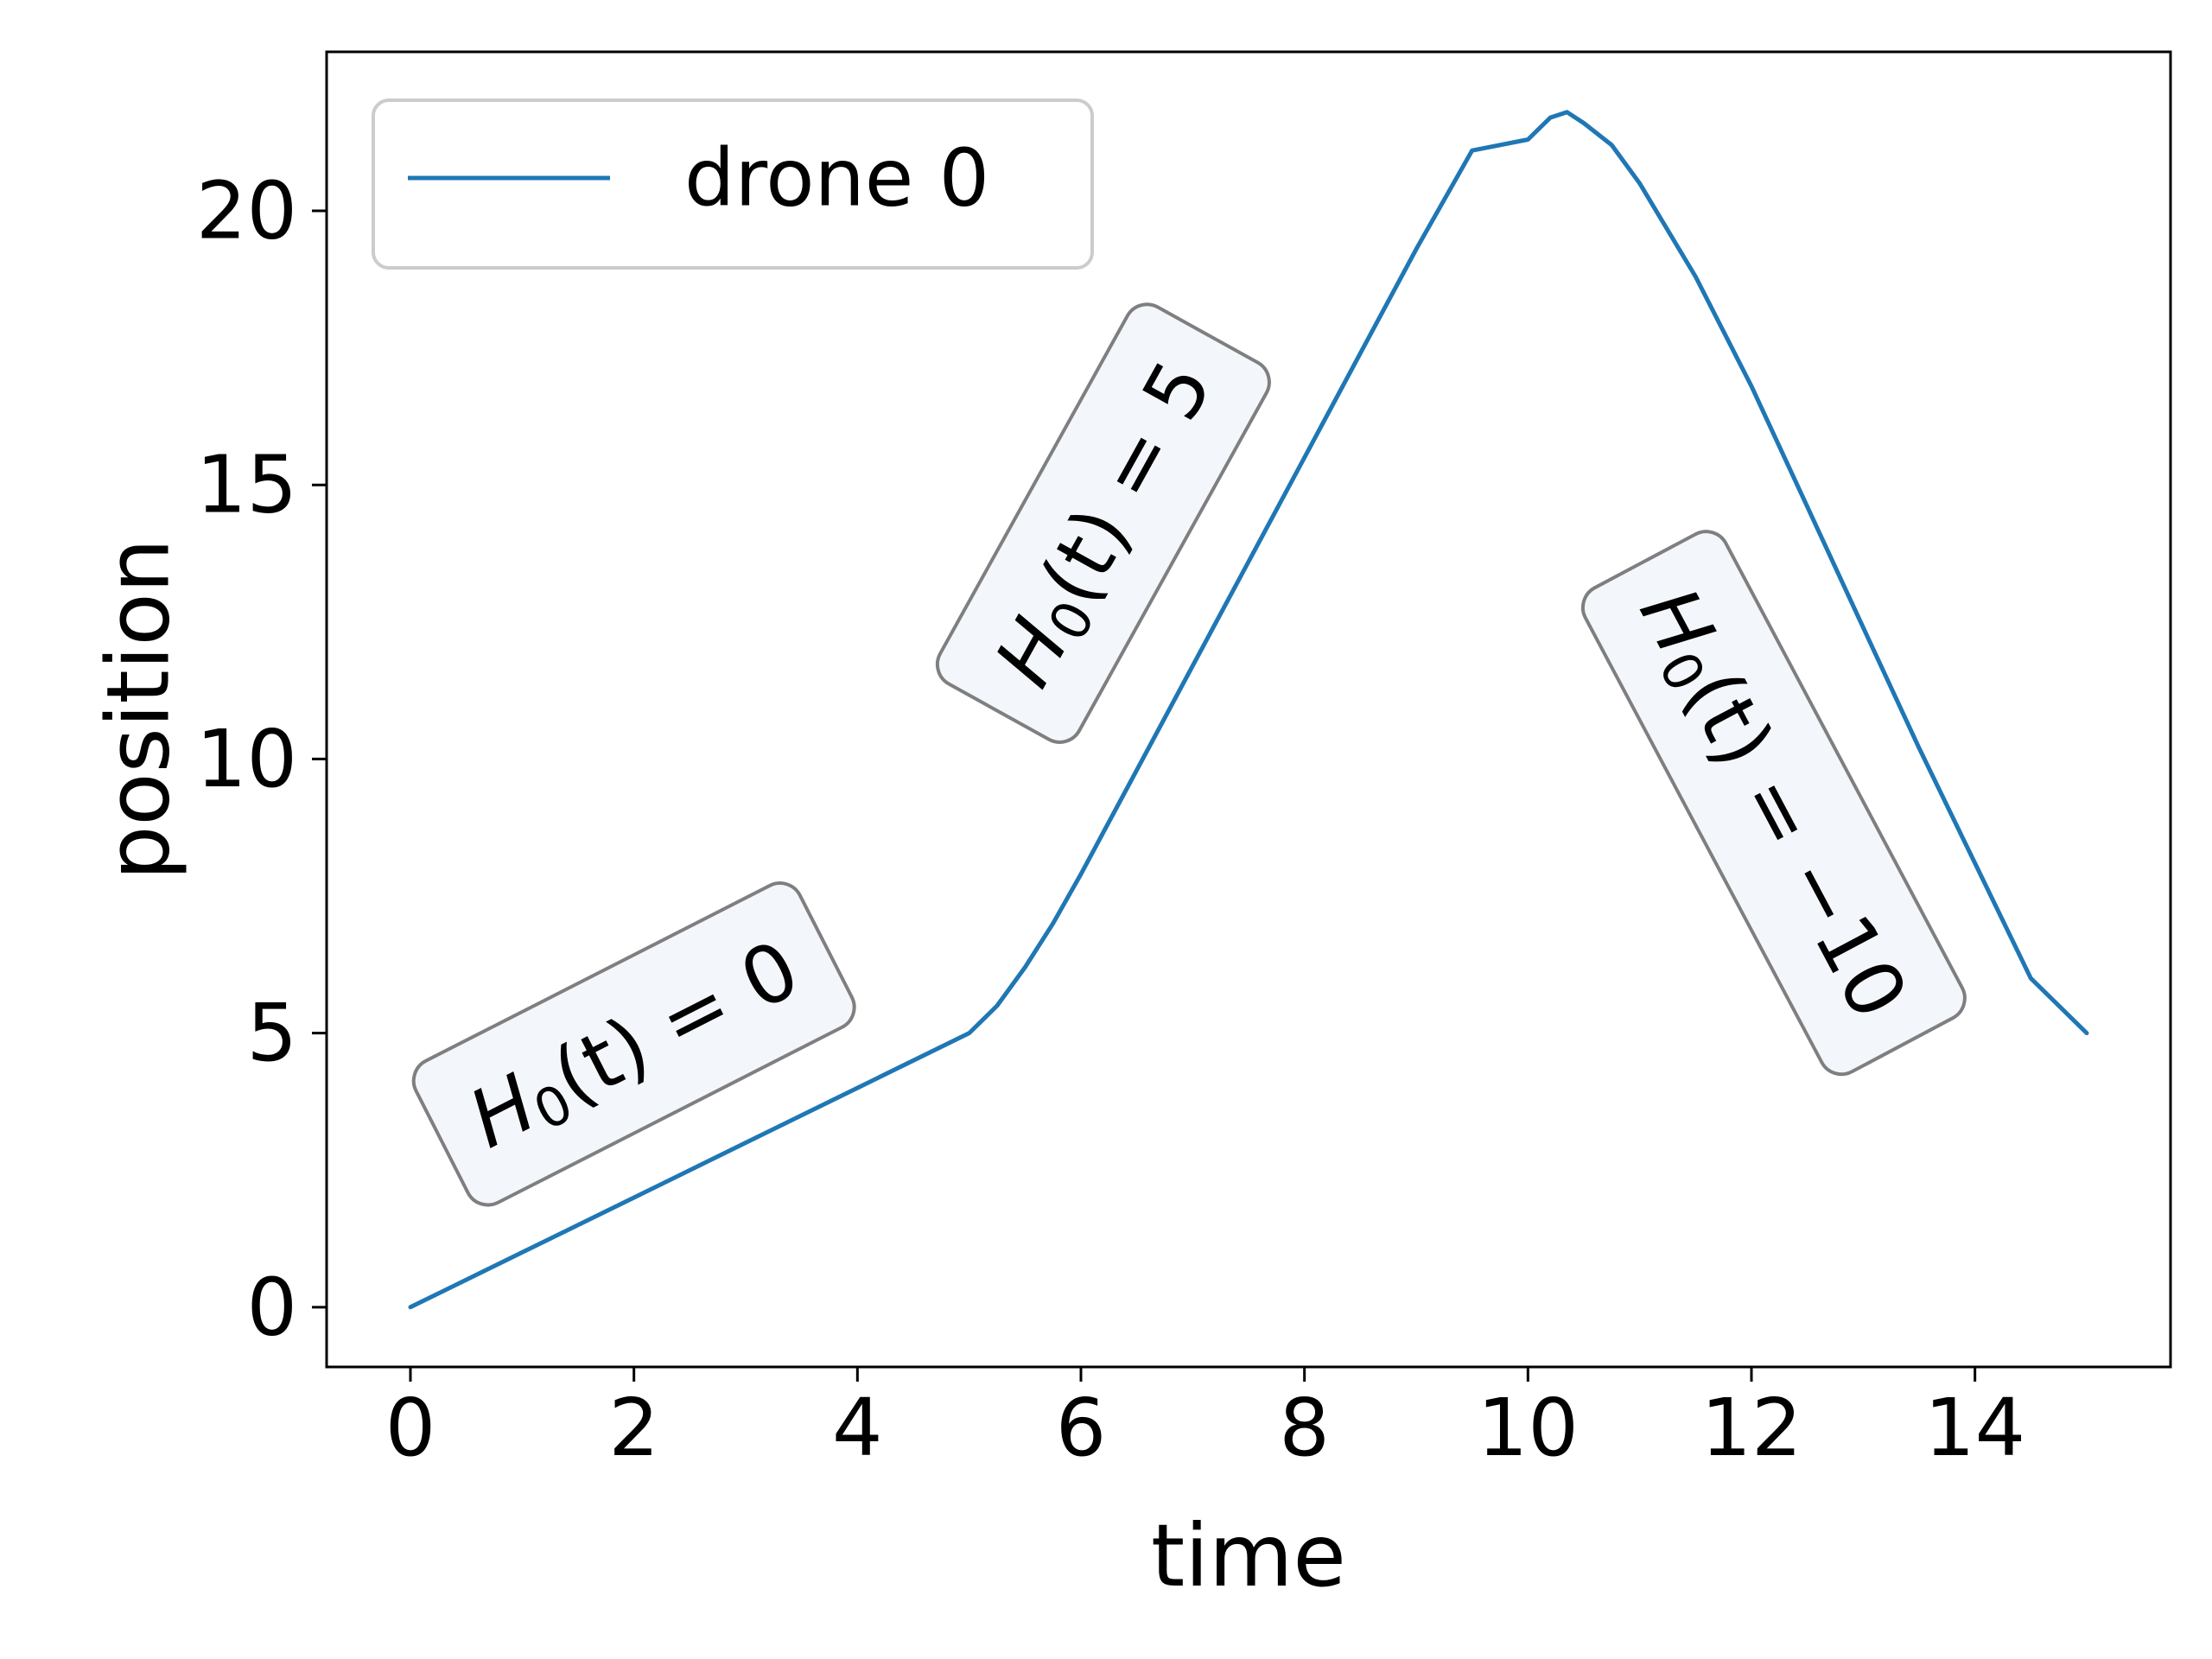 The height and width of the screenshot is (1659, 2212). What do you see at coordinates (1248, 1555) in the screenshot?
I see `x-axis-label: time` at bounding box center [1248, 1555].